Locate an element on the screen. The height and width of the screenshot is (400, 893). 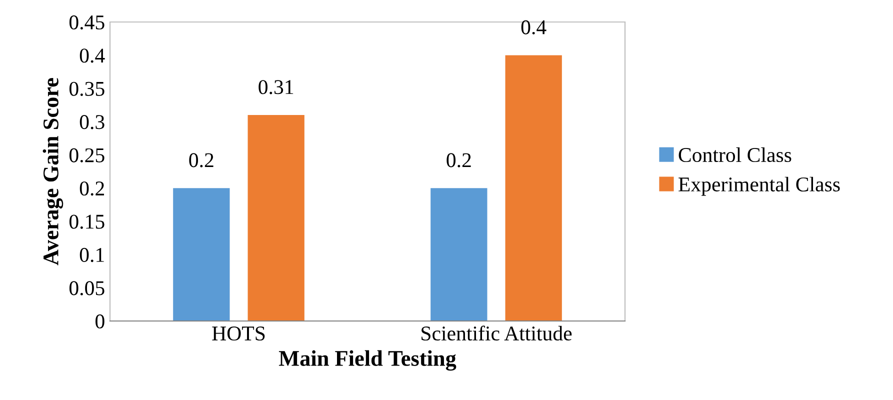
y-tick-label: 0.3 is located at coordinates (92, 122).